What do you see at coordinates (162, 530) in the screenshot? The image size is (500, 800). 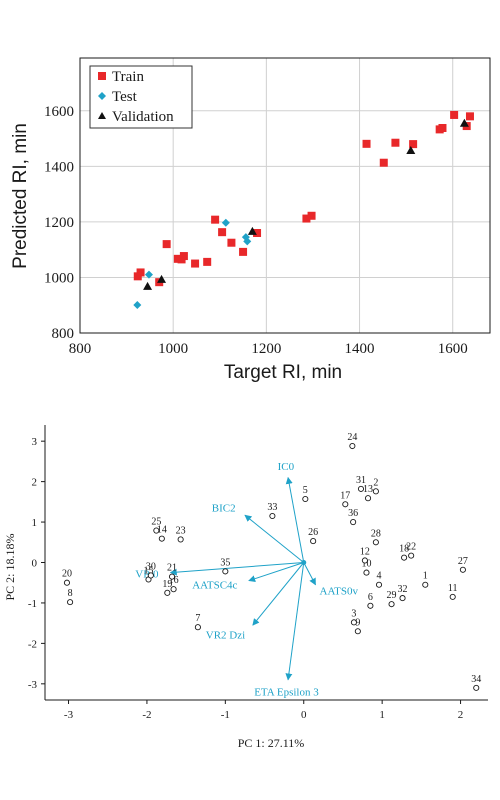 I see `sample-label: 14` at bounding box center [162, 530].